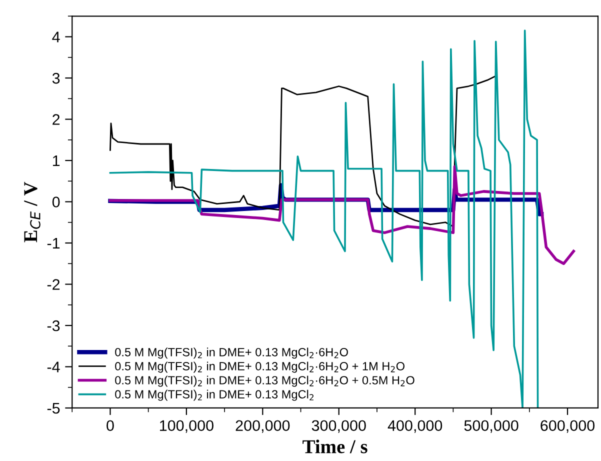 This screenshot has width=601, height=461. Describe the element at coordinates (214, 395) in the screenshot. I see `legend-label: 0.5 M Mg(TFSI)$_{2}$ in DME+ 0.13 MgCl$_{2}$` at that location.